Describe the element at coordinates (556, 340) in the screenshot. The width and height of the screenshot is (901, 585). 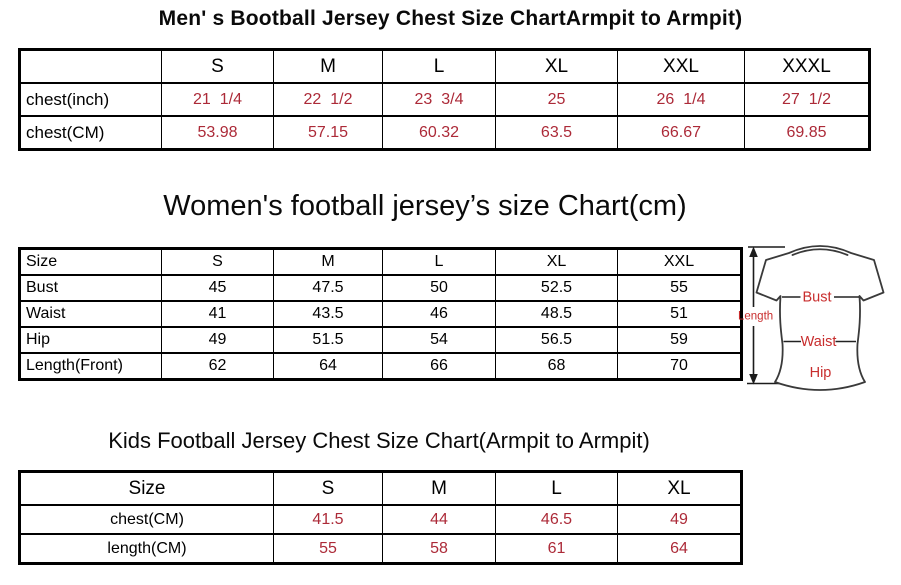
I see `value-cell: 56.5` at that location.